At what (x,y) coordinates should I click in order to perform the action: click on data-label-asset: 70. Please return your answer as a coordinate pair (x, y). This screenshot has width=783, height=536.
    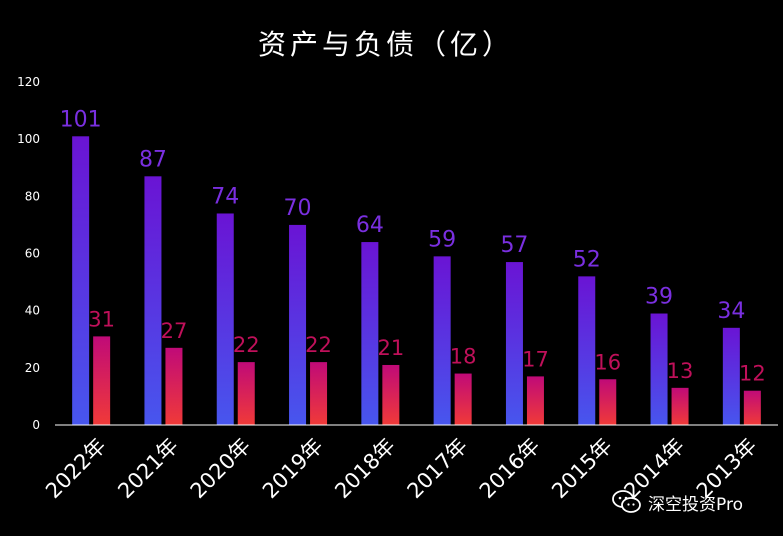
    Looking at the image, I should click on (298, 208).